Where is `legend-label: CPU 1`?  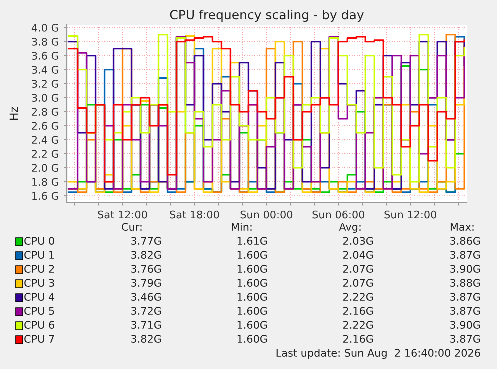
legend-label: CPU 1 is located at coordinates (39, 255).